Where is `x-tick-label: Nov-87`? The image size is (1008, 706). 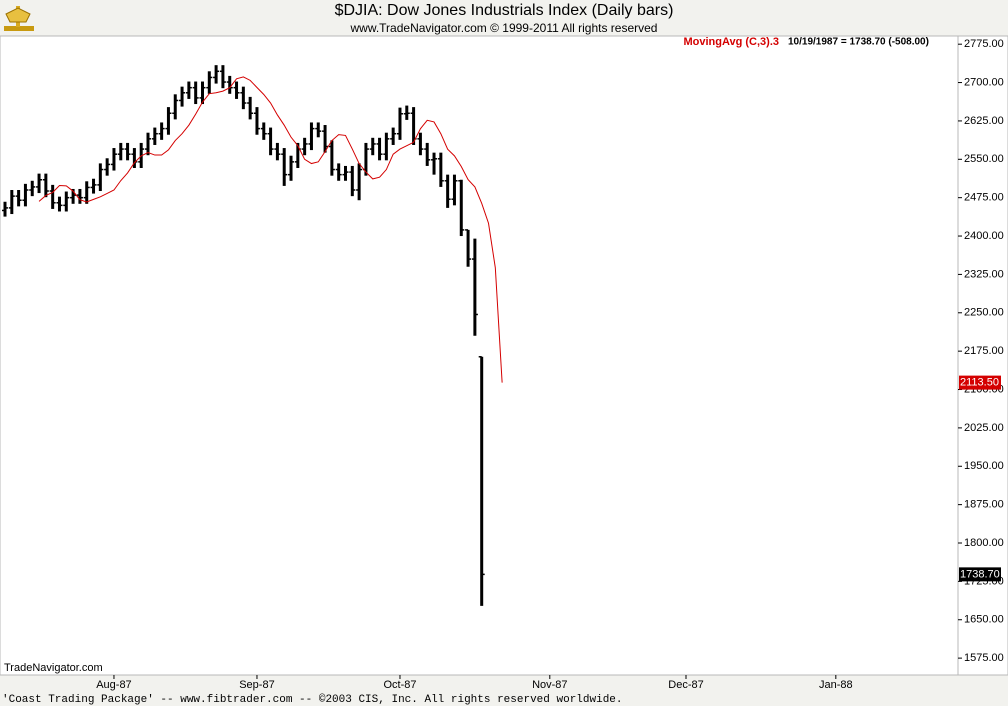 x-tick-label: Nov-87 is located at coordinates (549, 685).